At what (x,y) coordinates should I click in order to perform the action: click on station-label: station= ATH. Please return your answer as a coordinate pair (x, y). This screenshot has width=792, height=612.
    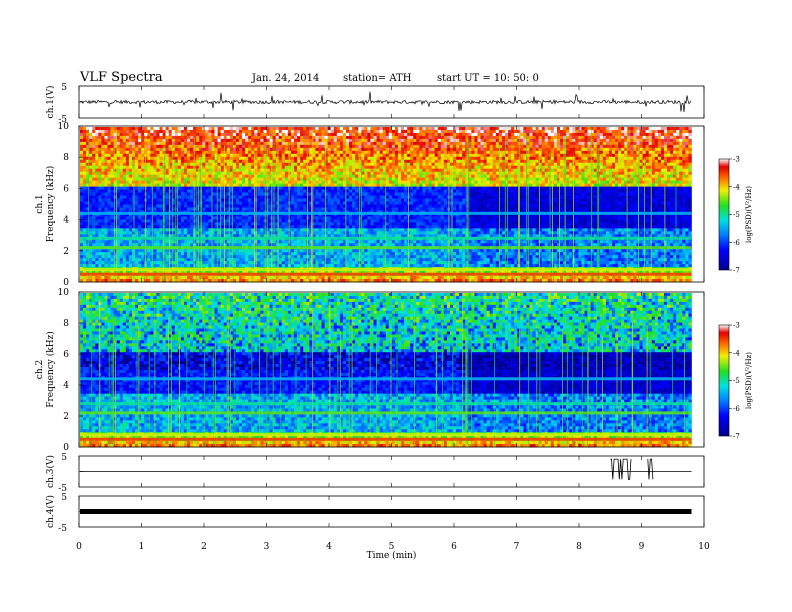
    Looking at the image, I should click on (377, 78).